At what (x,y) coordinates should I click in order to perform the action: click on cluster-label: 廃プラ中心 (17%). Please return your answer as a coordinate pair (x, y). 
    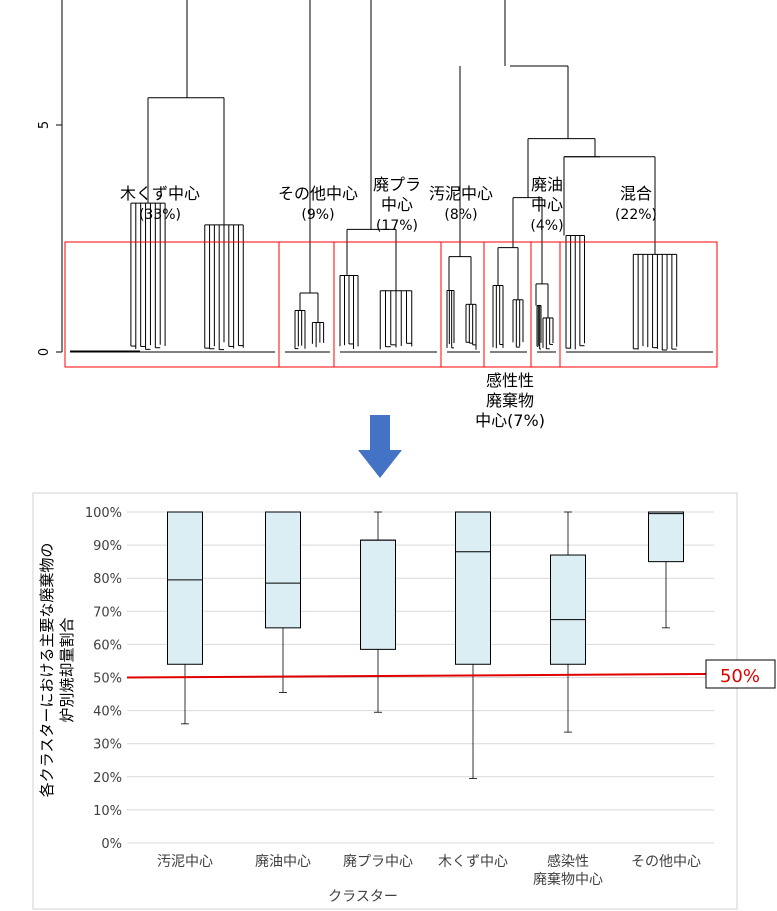
    Looking at the image, I should click on (397, 204).